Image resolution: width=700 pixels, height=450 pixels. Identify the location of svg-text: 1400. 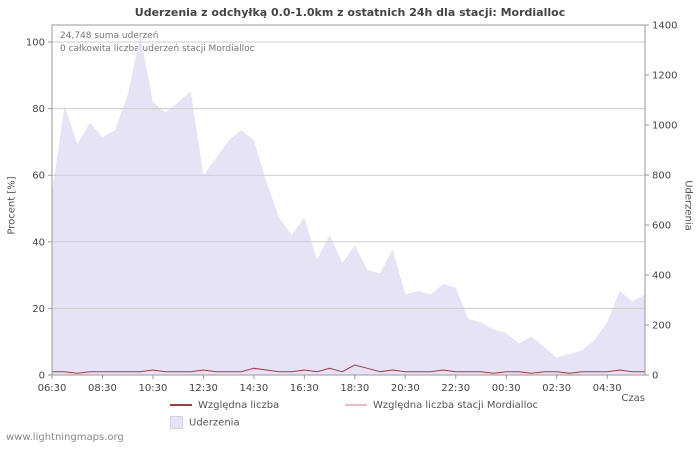
(664, 26).